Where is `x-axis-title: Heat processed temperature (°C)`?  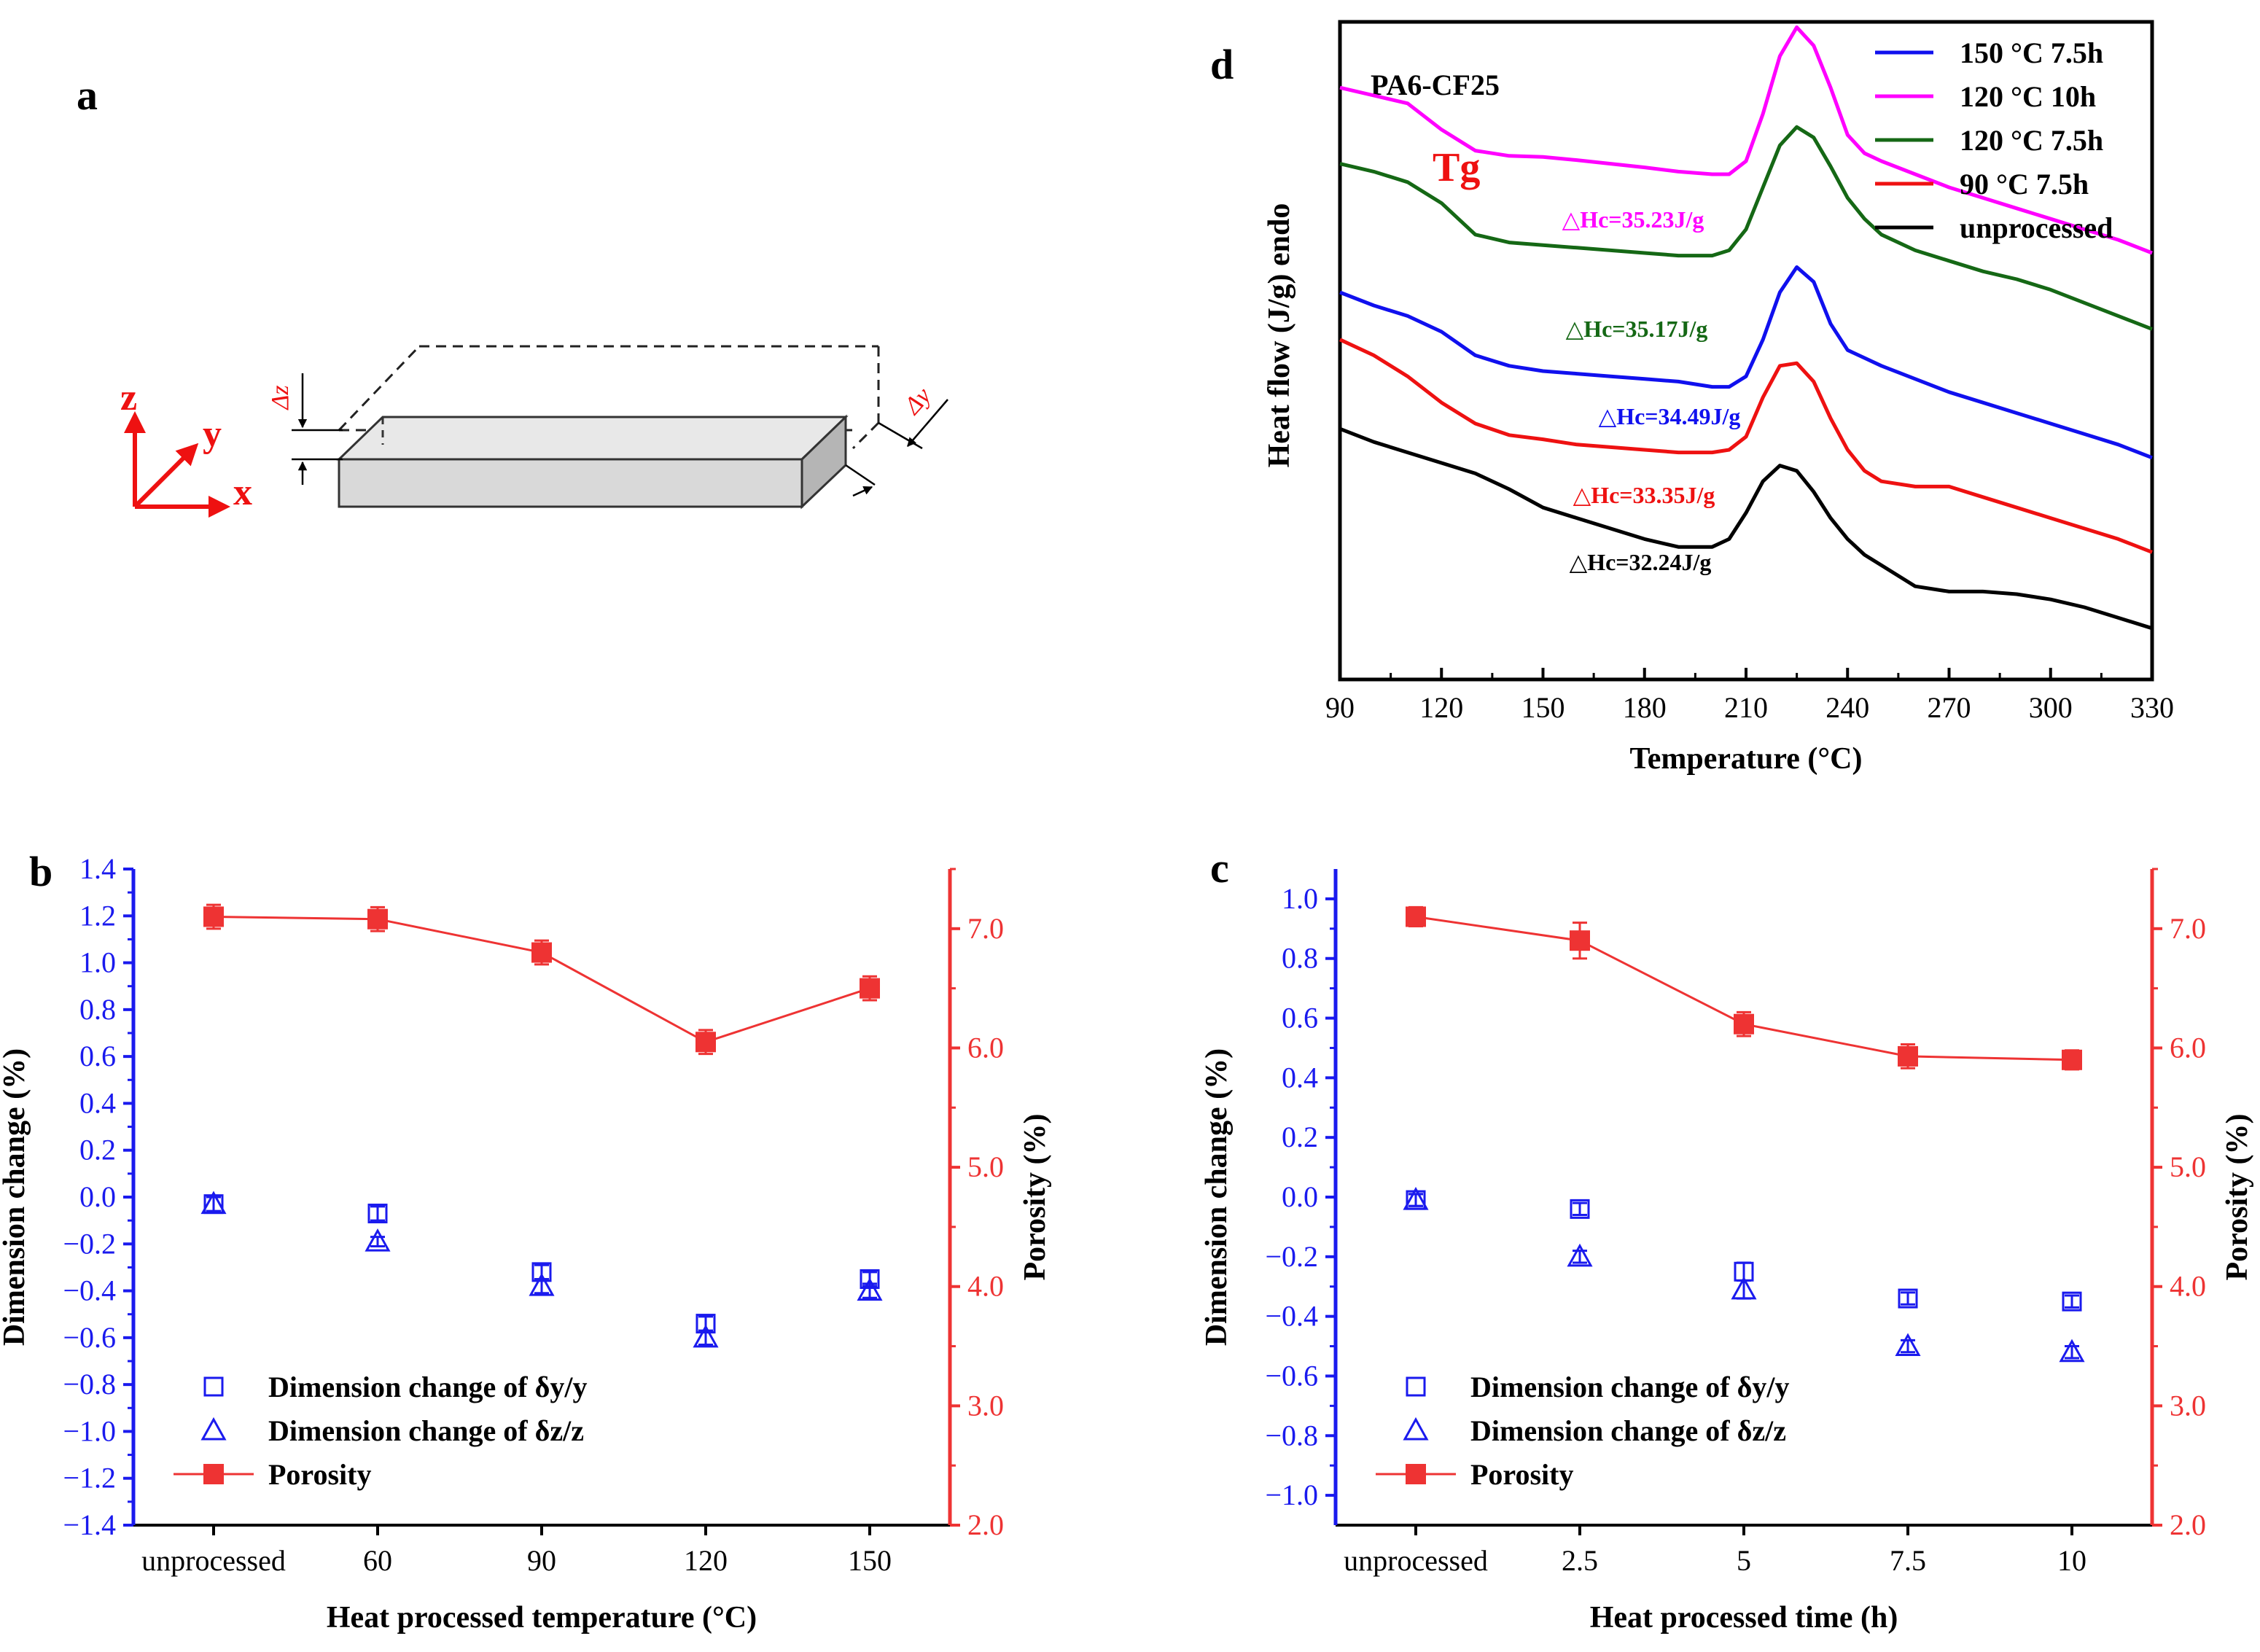
x-axis-title: Heat processed temperature (°C) is located at coordinates (542, 1618).